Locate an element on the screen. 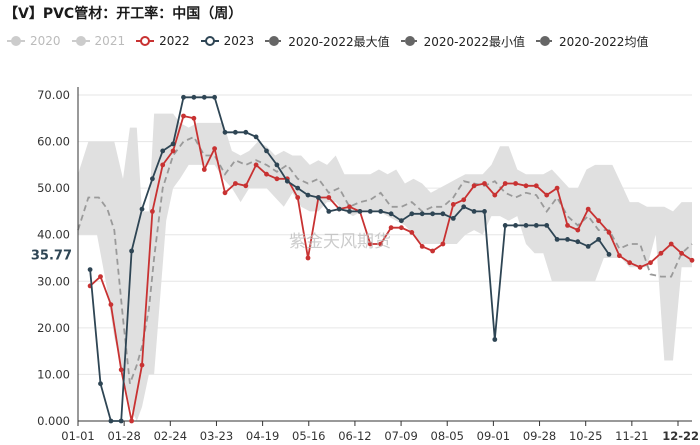 The height and width of the screenshot is (445, 700). legend-item: 2020-2022均值 is located at coordinates (591, 41).